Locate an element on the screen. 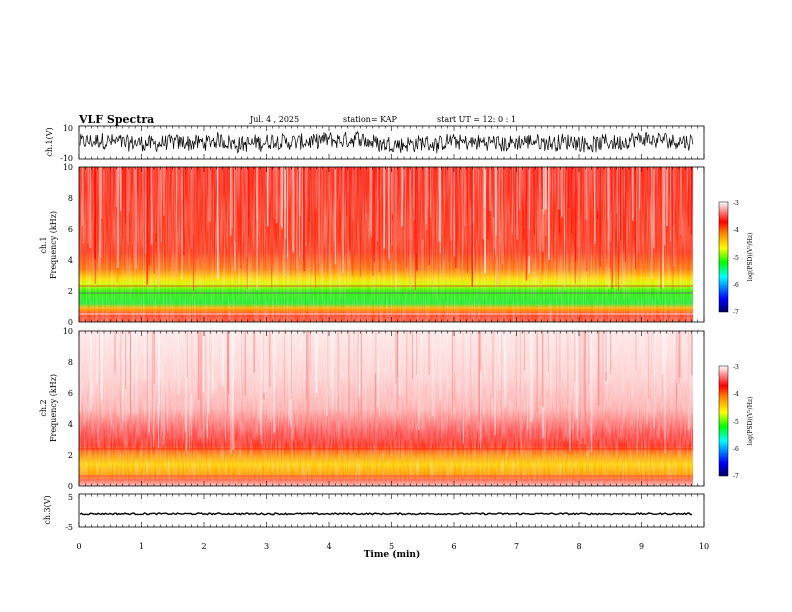  spec2-tick-8: 8 is located at coordinates (70, 362).